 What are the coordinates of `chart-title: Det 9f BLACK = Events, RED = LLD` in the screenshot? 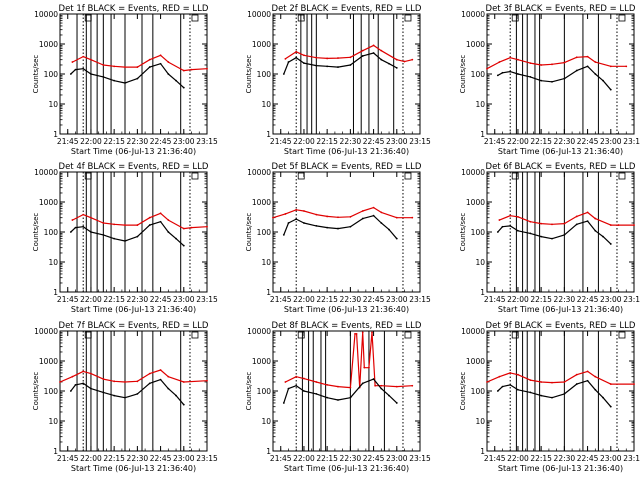 It's located at (561, 326).